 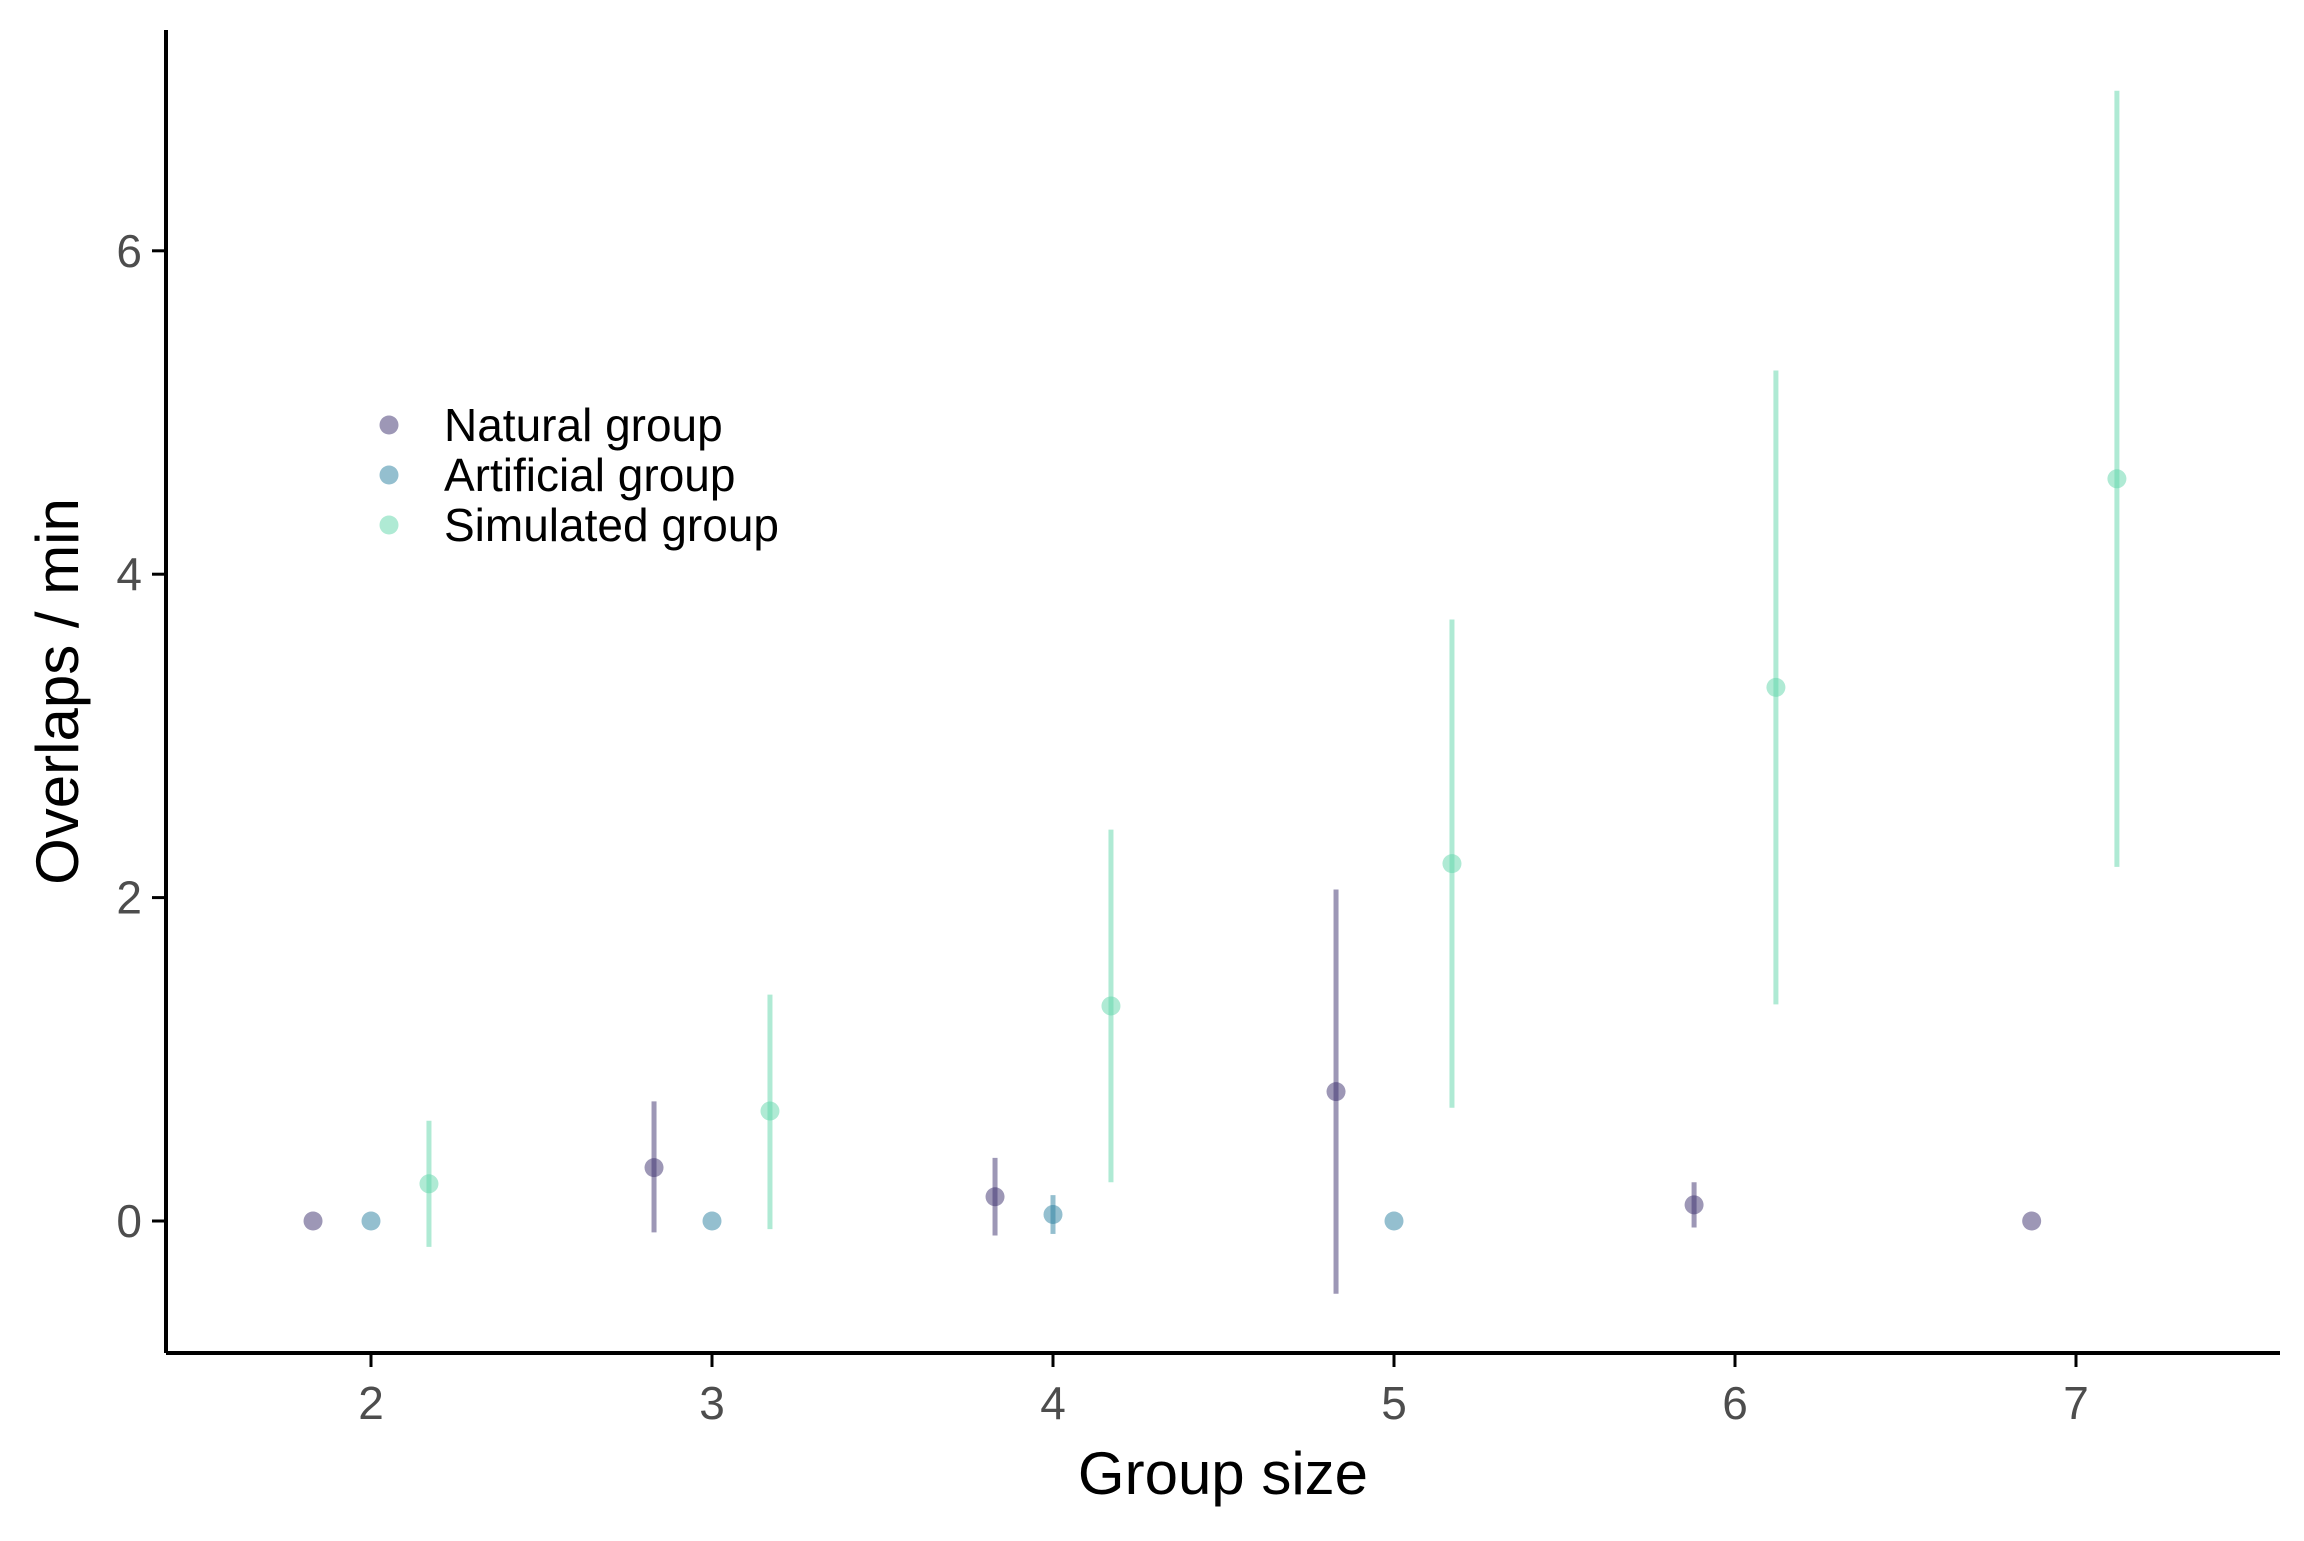 I want to click on x-ticks-layer: 2 3 4 5 6 7, so click(x=1223, y=1391).